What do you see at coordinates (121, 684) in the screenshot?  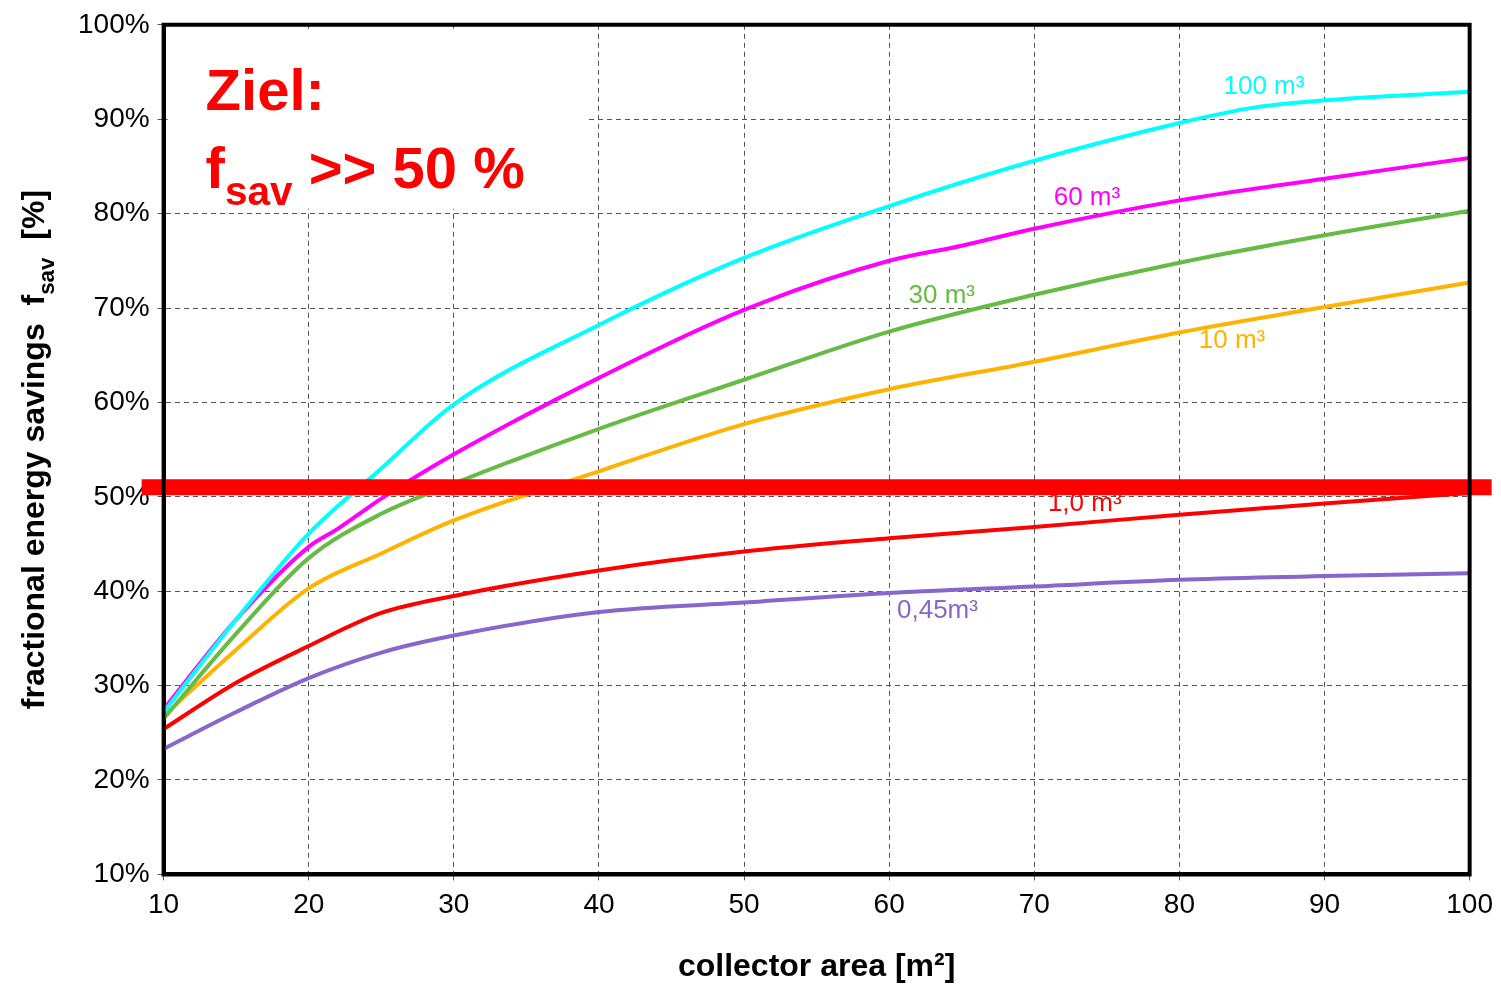 I see `y-tick-label: 30%` at bounding box center [121, 684].